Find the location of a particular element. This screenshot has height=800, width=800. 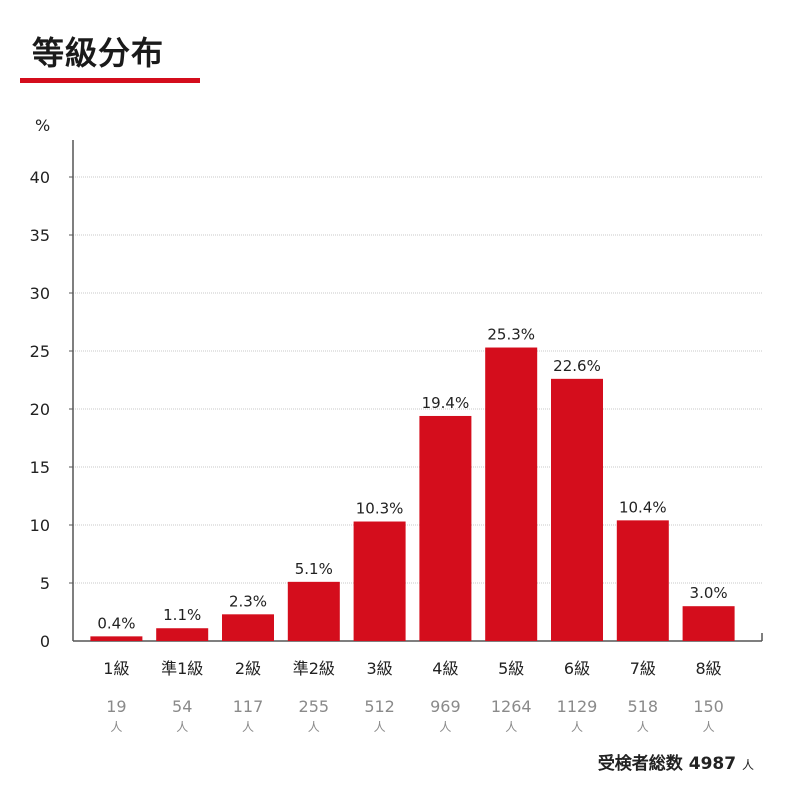

bar-value-label: 1.1% is located at coordinates (182, 615).